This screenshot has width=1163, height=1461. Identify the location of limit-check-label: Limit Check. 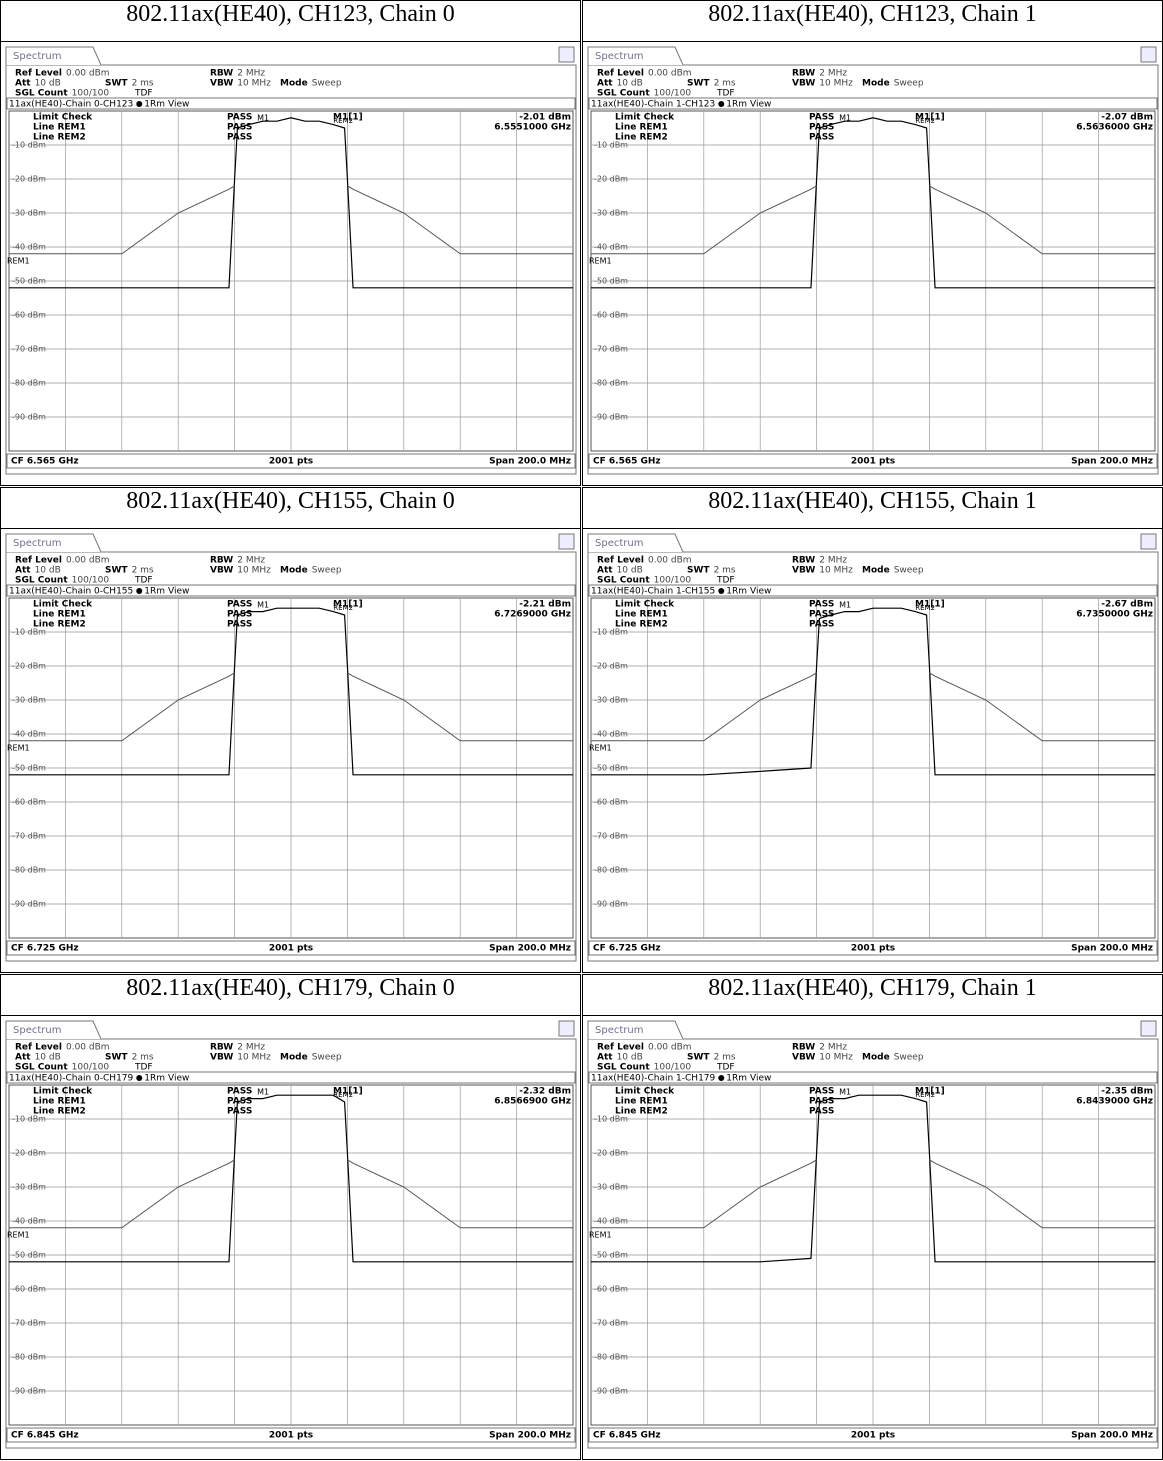
(645, 1092).